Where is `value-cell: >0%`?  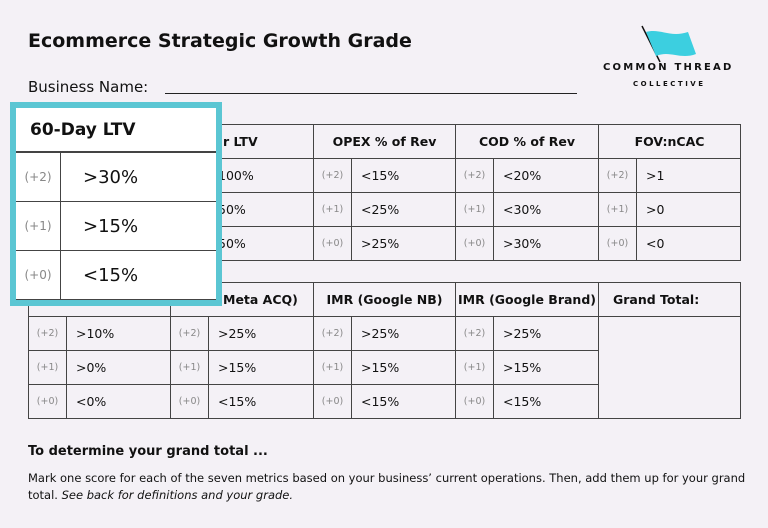 value-cell: >0% is located at coordinates (118, 367).